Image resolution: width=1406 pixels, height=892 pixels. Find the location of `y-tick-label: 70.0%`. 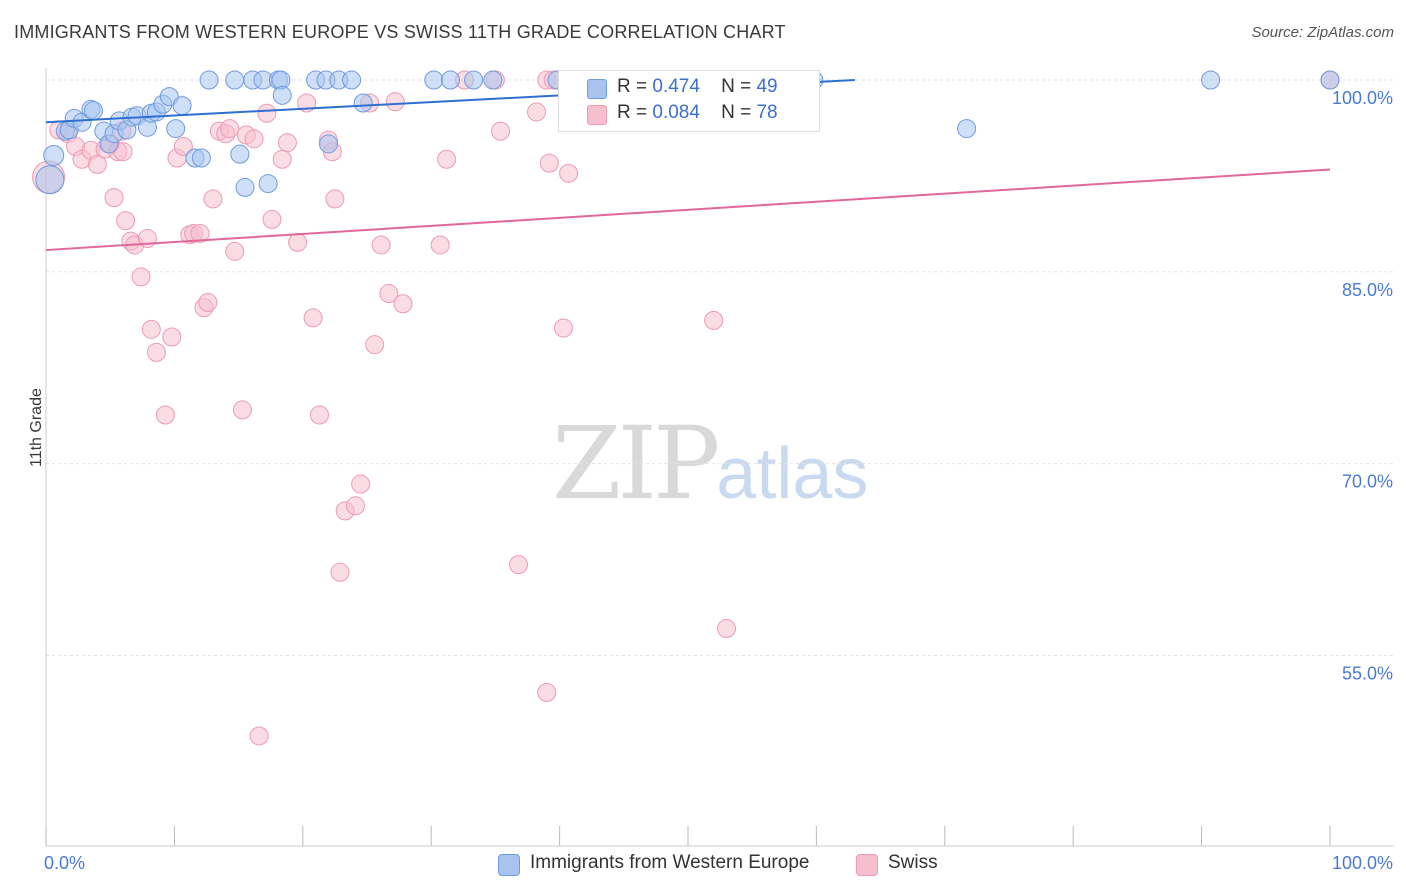

y-tick-label: 70.0% is located at coordinates (1367, 482).